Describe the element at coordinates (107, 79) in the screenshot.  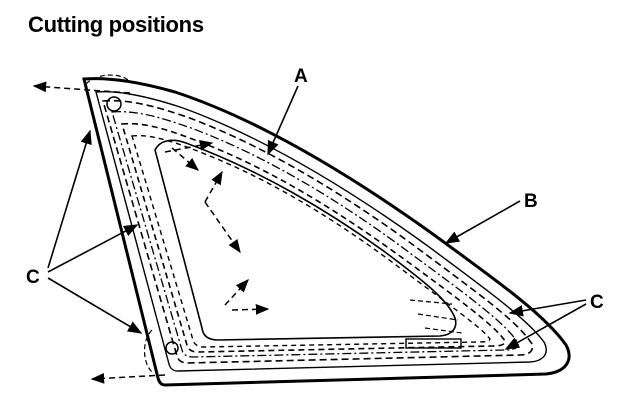
I see `corner-bulge-top` at that location.